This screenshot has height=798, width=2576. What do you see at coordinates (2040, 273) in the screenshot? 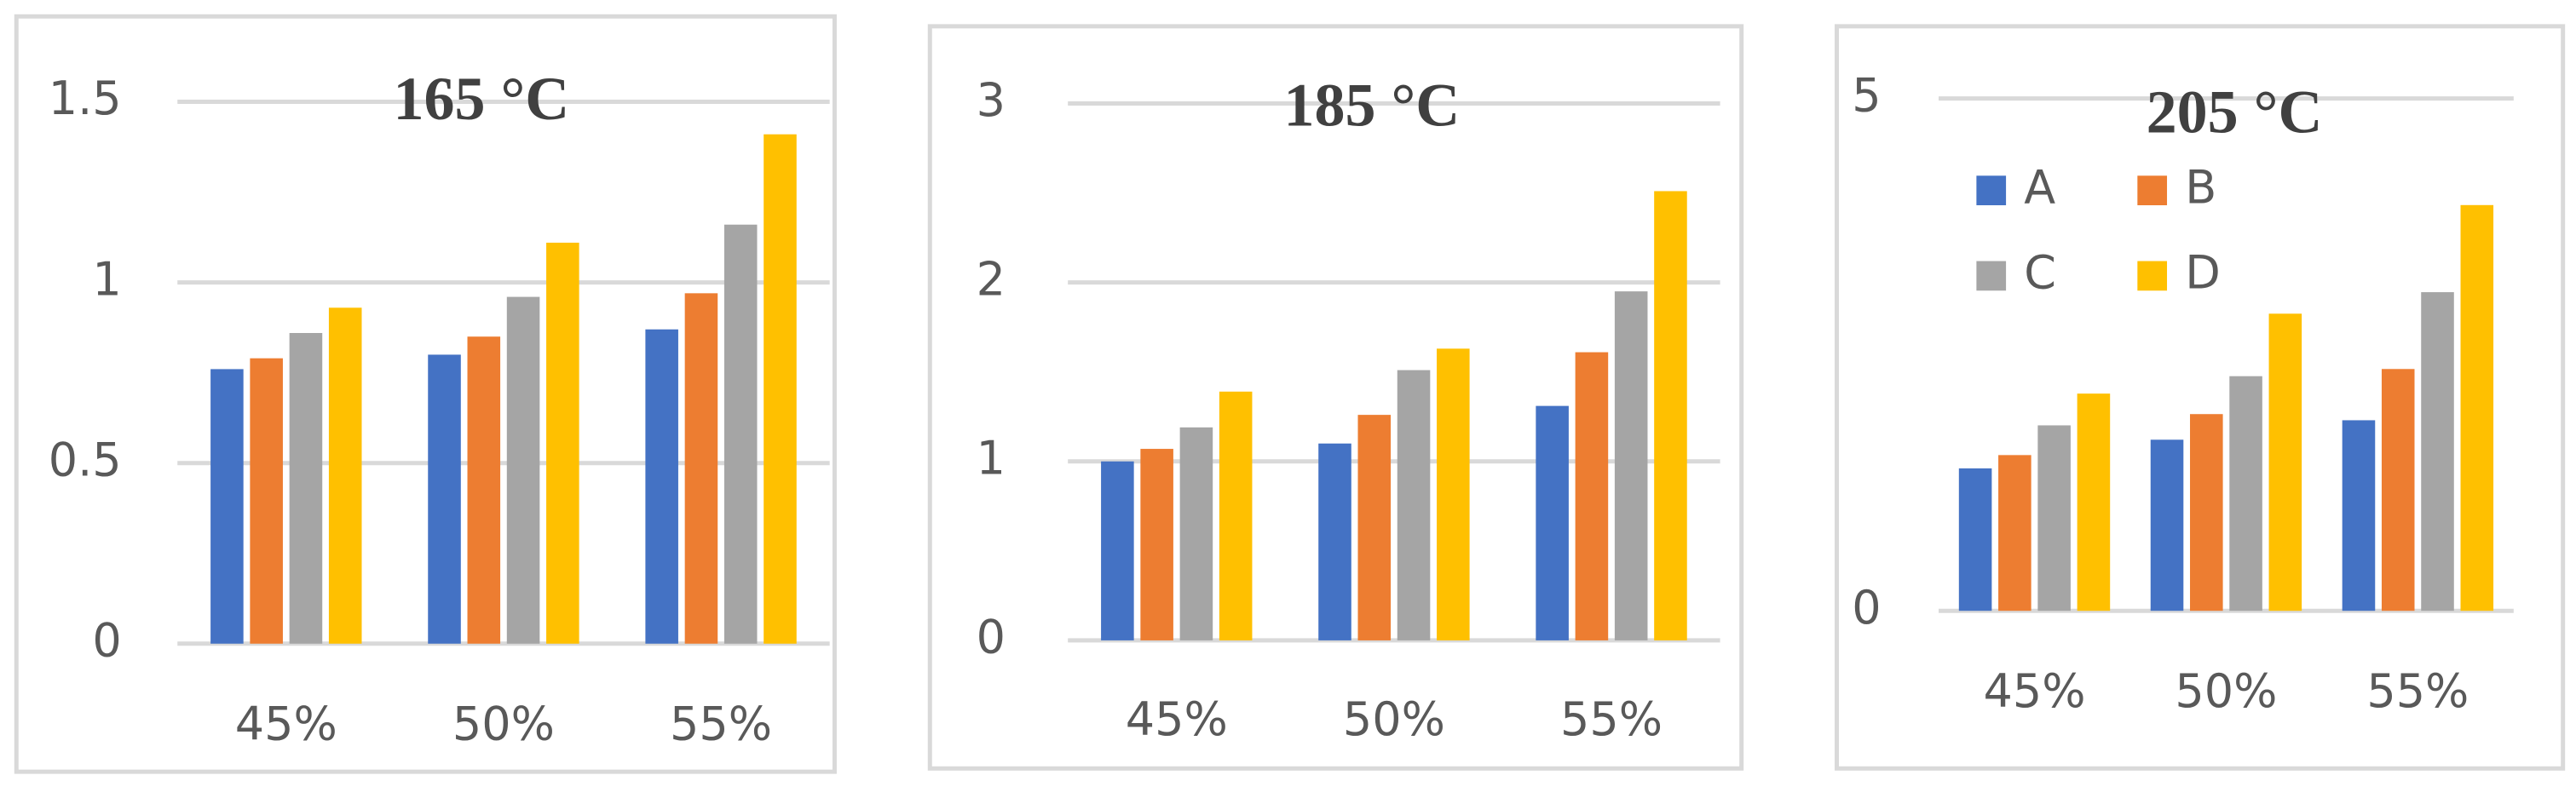
I see `legend-label: C` at bounding box center [2040, 273].